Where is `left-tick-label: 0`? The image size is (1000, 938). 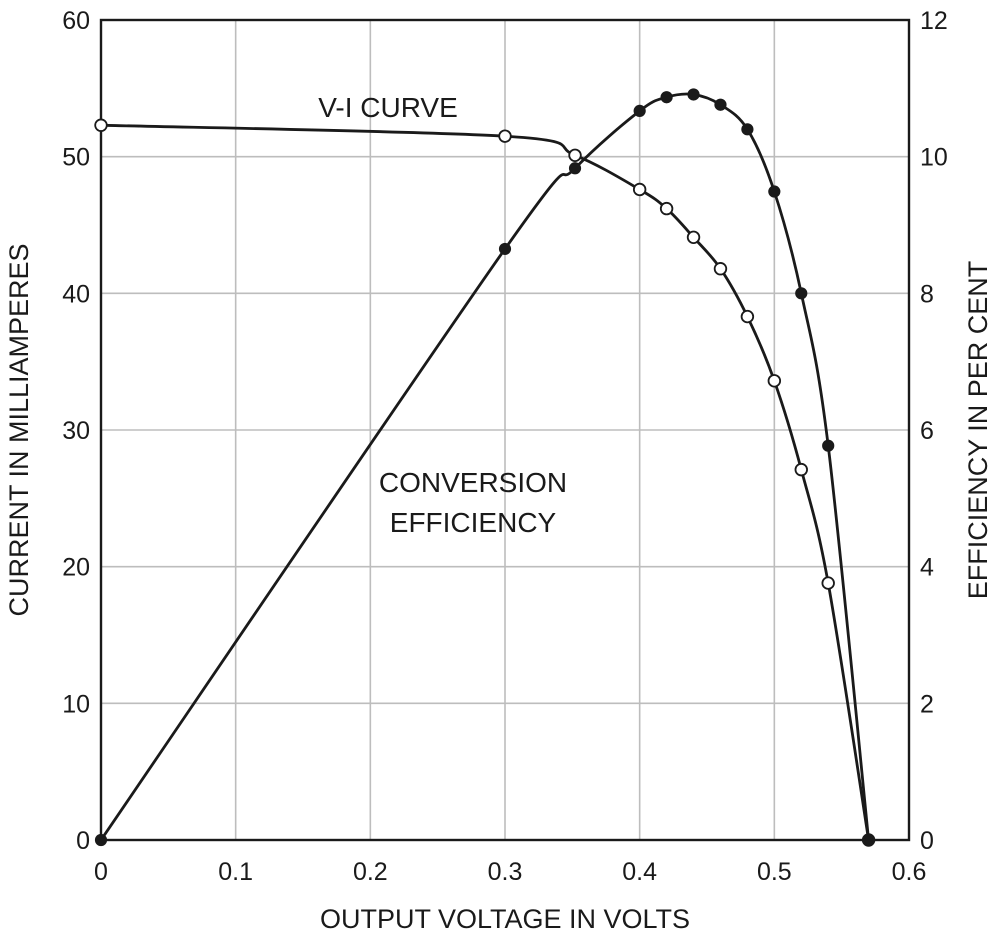 left-tick-label: 0 is located at coordinates (83, 841).